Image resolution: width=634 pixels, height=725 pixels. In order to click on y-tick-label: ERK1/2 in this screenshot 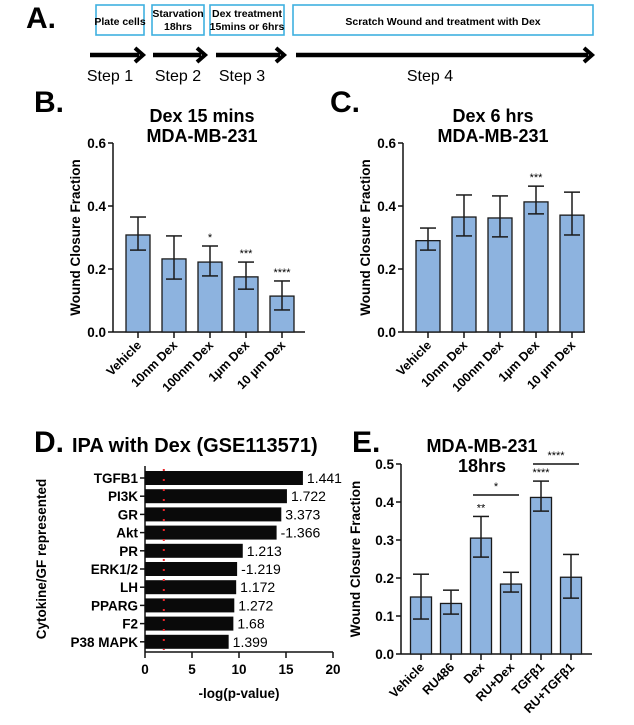, I will do `click(114, 569)`.